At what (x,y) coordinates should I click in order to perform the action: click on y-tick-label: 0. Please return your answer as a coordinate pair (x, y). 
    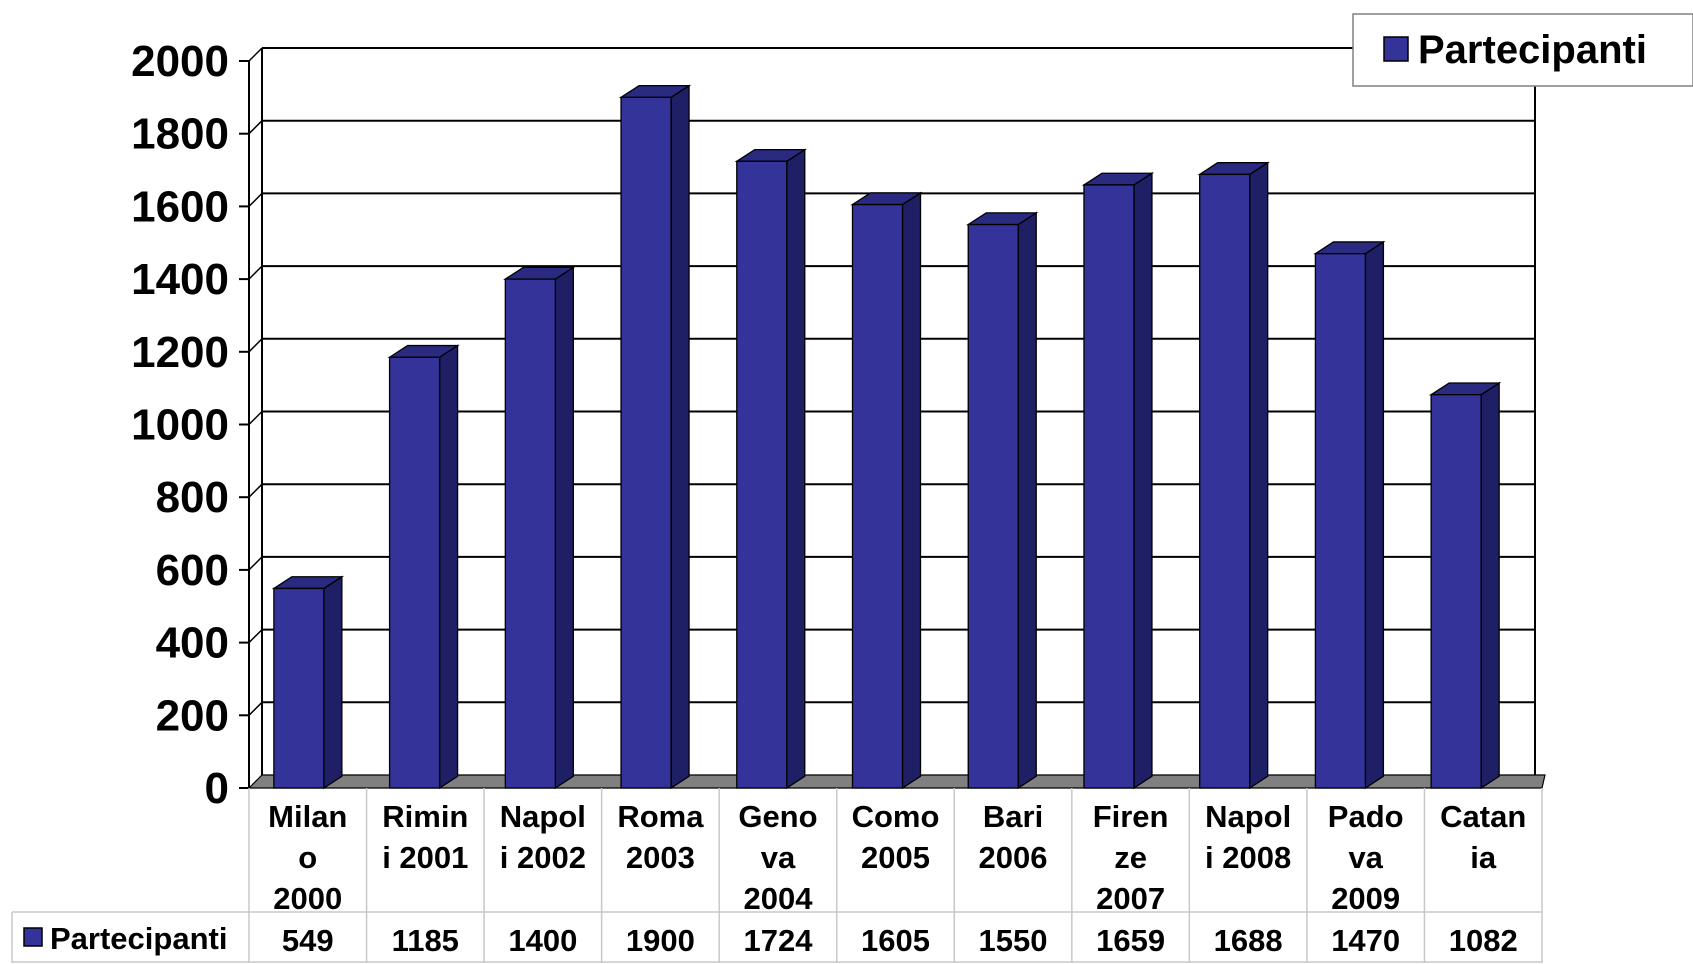
    Looking at the image, I should click on (217, 788).